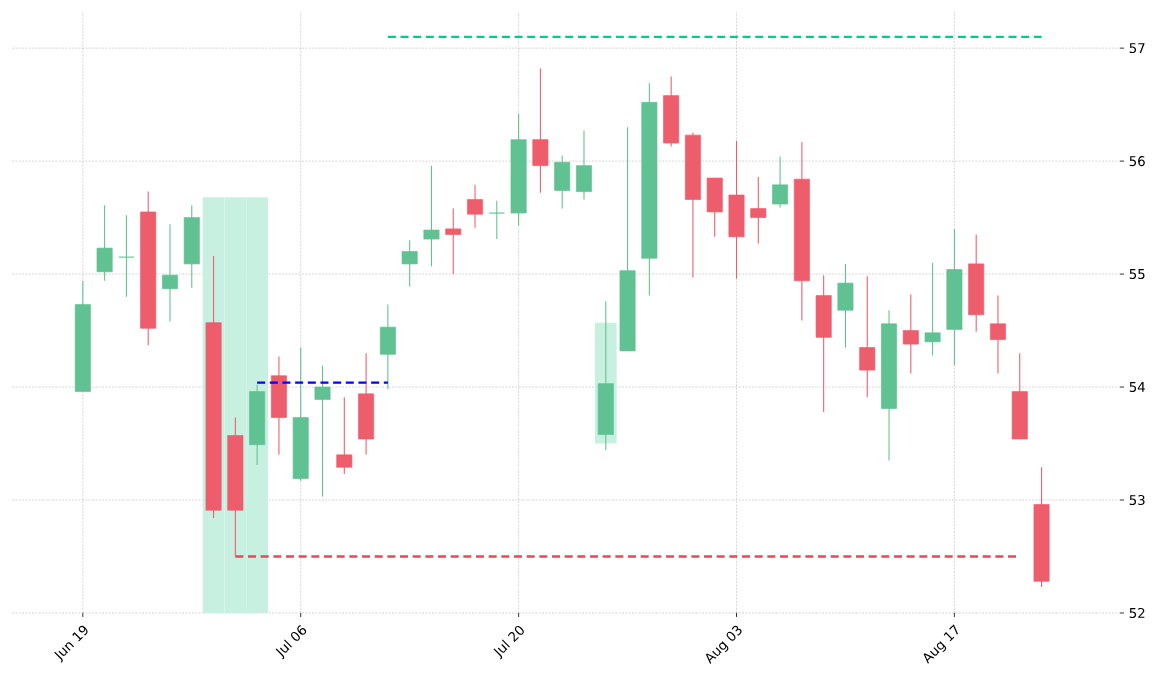 This screenshot has height=678, width=1157. What do you see at coordinates (508, 642) in the screenshot?
I see `x-tick-label: Jul 20` at bounding box center [508, 642].